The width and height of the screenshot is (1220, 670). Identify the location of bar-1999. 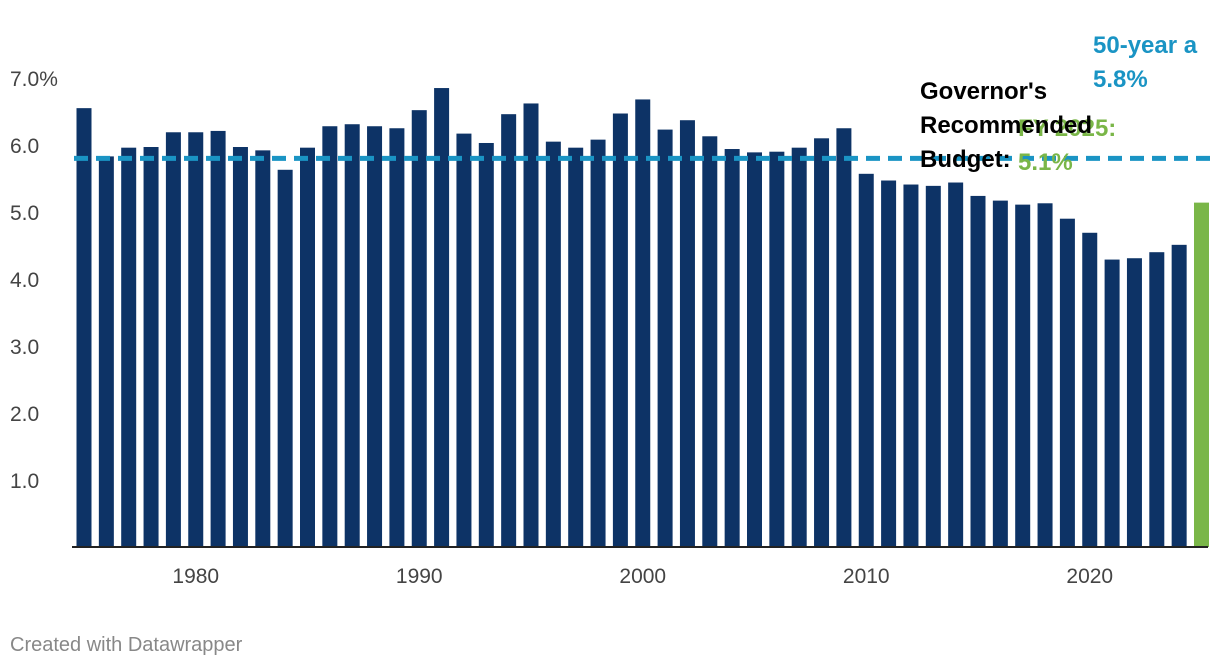
(620, 330).